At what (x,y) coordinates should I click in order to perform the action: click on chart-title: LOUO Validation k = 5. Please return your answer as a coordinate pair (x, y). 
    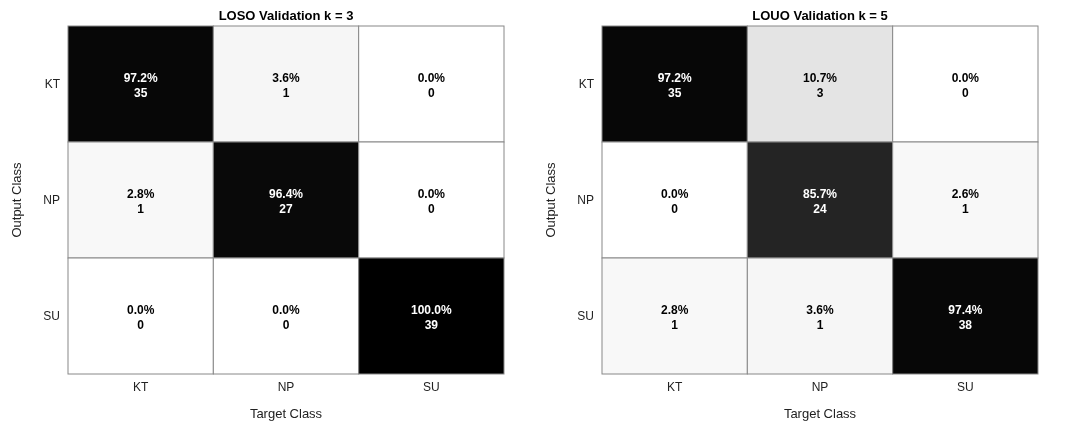
    Looking at the image, I should click on (820, 15).